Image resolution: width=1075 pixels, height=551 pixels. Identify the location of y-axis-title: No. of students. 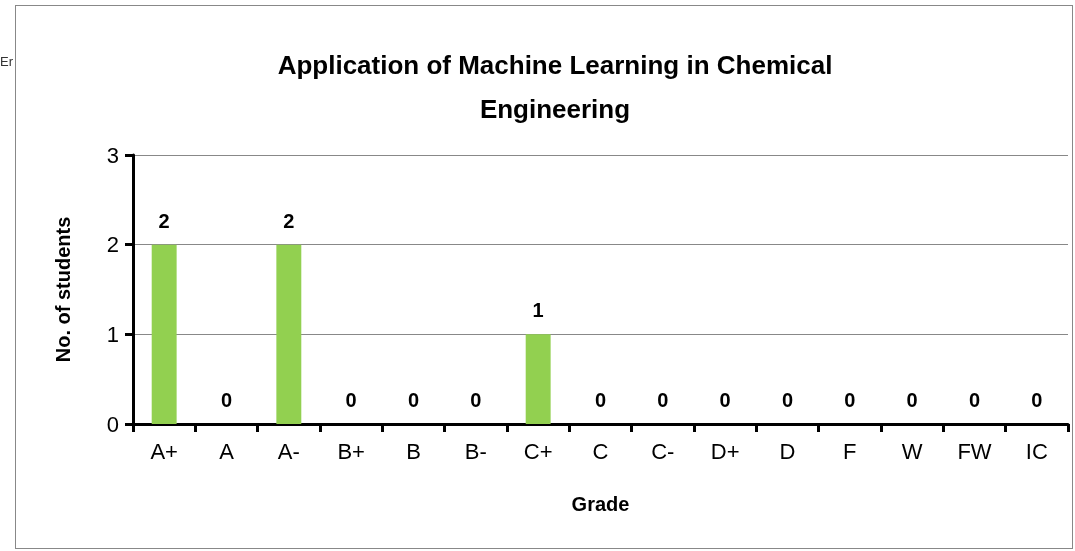
(63, 289).